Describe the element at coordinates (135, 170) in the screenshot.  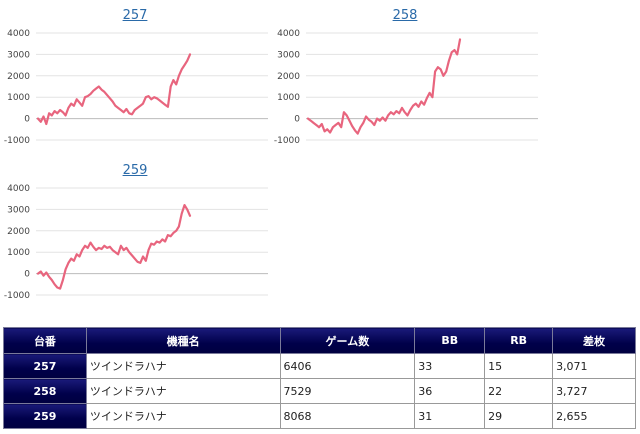
I see `machine-259-link: 259` at that location.